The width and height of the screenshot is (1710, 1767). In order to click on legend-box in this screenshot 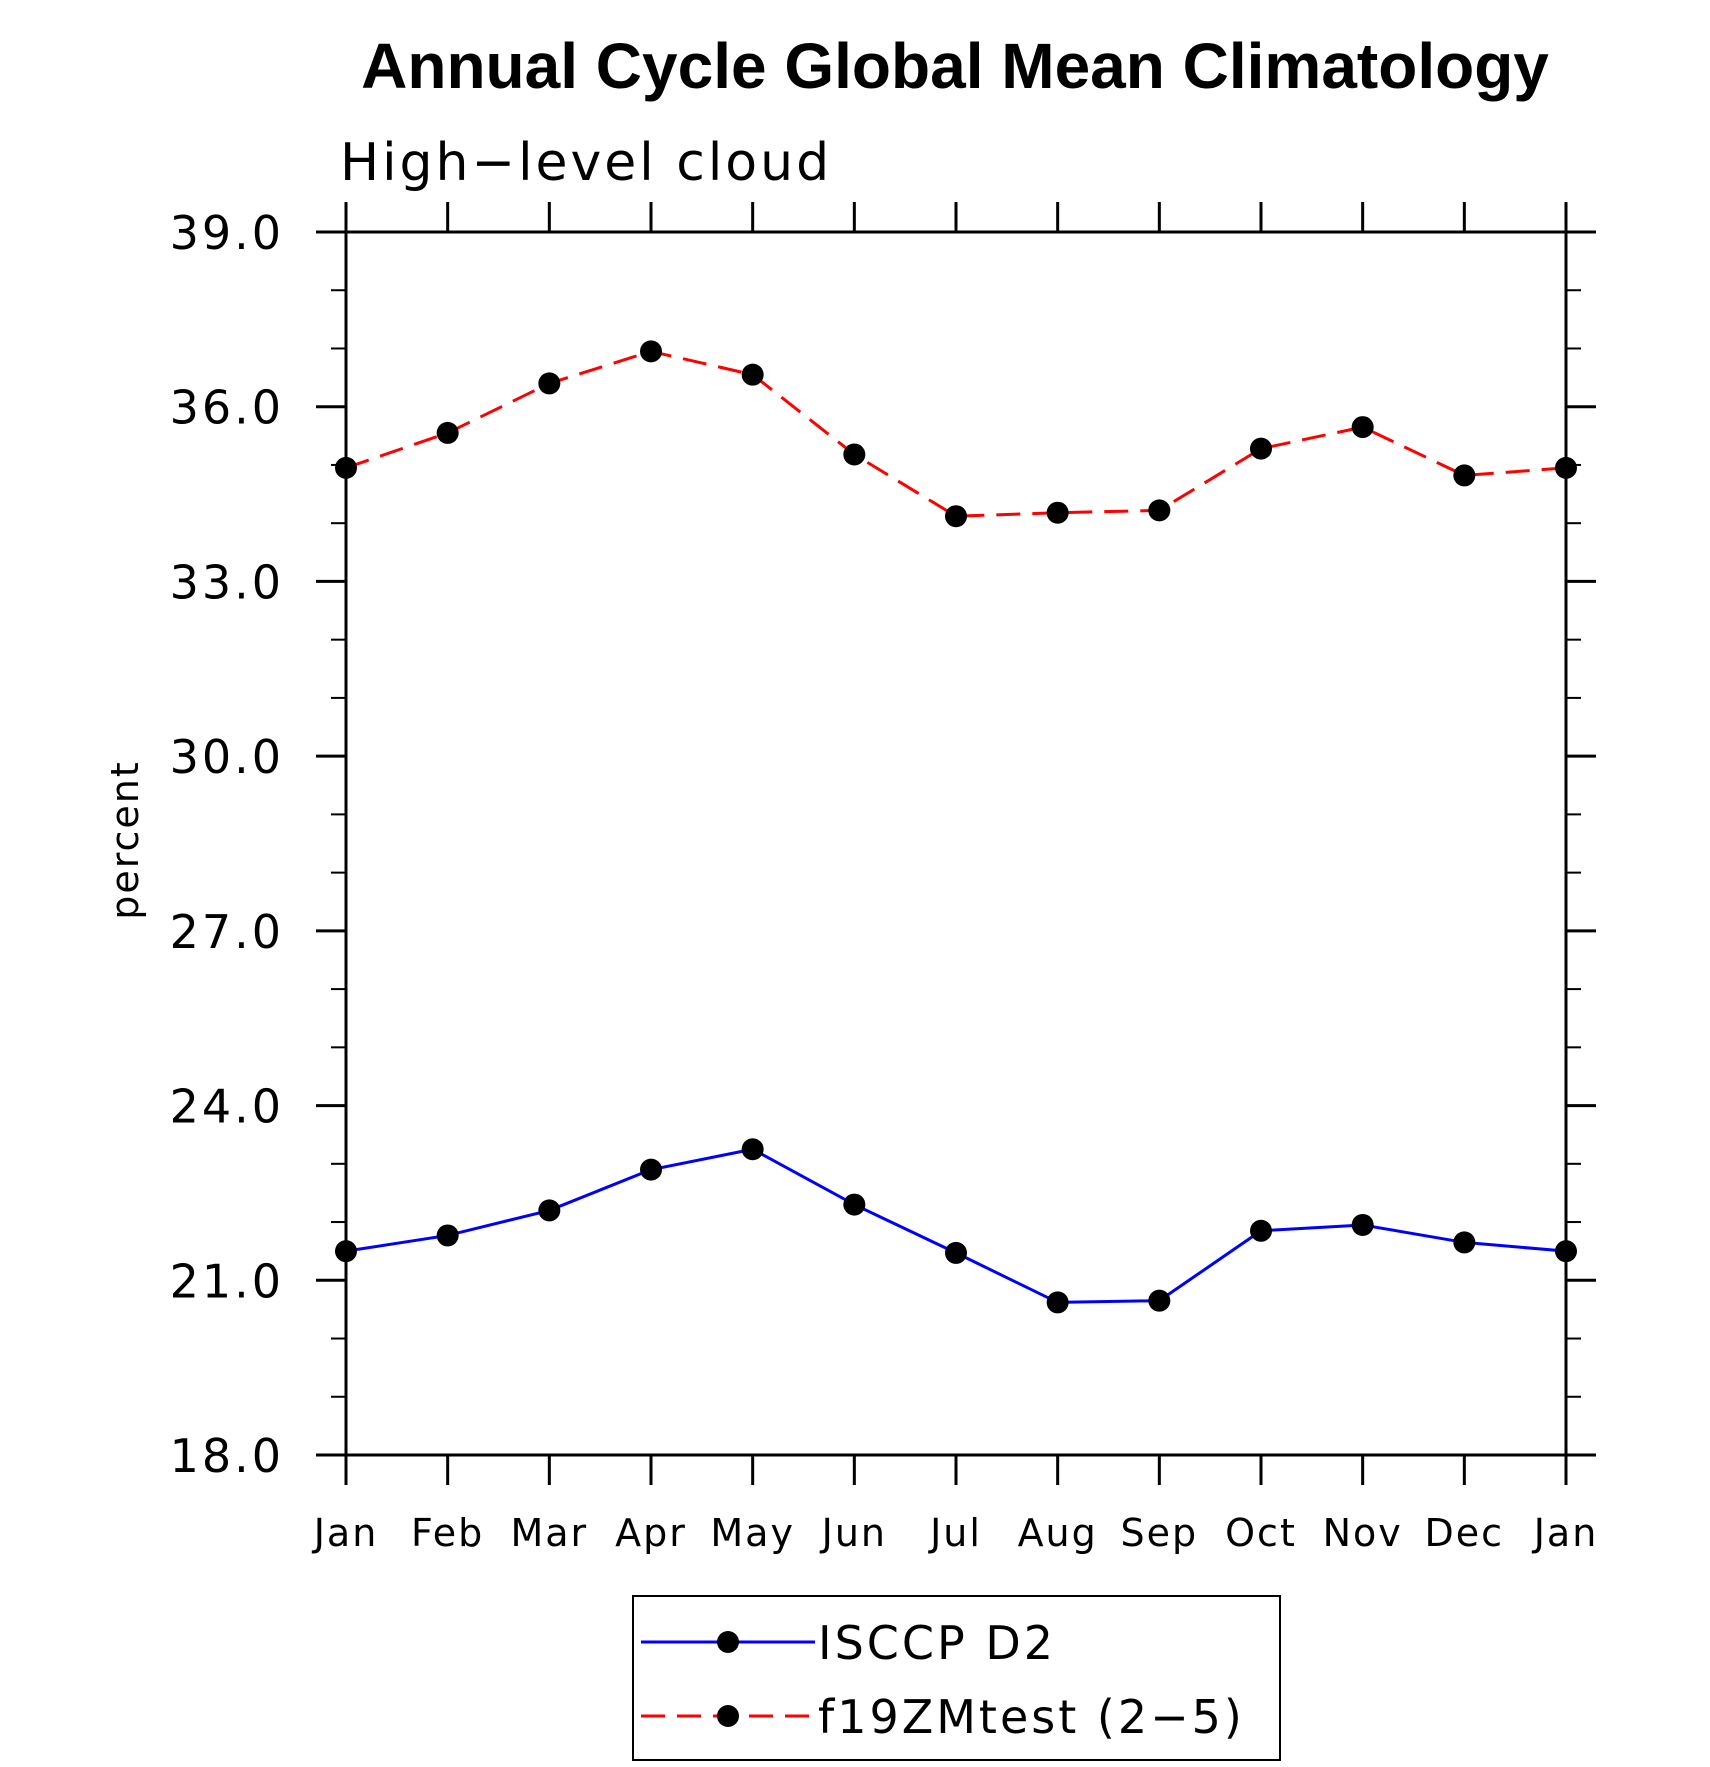, I will do `click(956, 1678)`.